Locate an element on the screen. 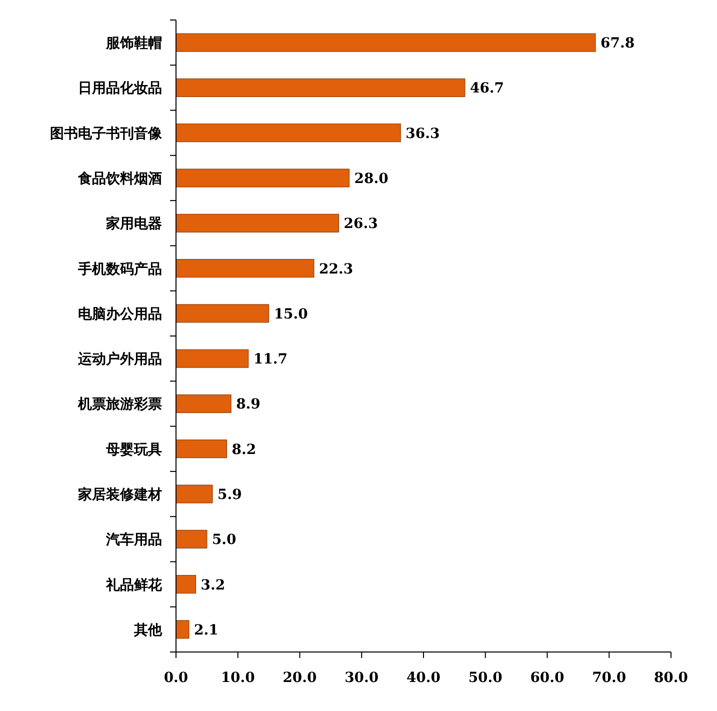 The image size is (717, 711). y-tick-label: 母婴玩具 is located at coordinates (133, 450).